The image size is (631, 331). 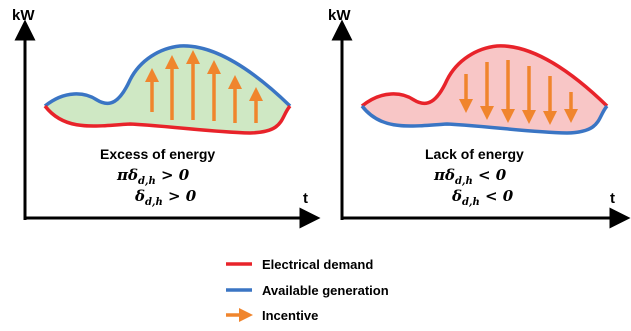 I want to click on legend-item-incentive: Incentive, so click(x=272, y=315).